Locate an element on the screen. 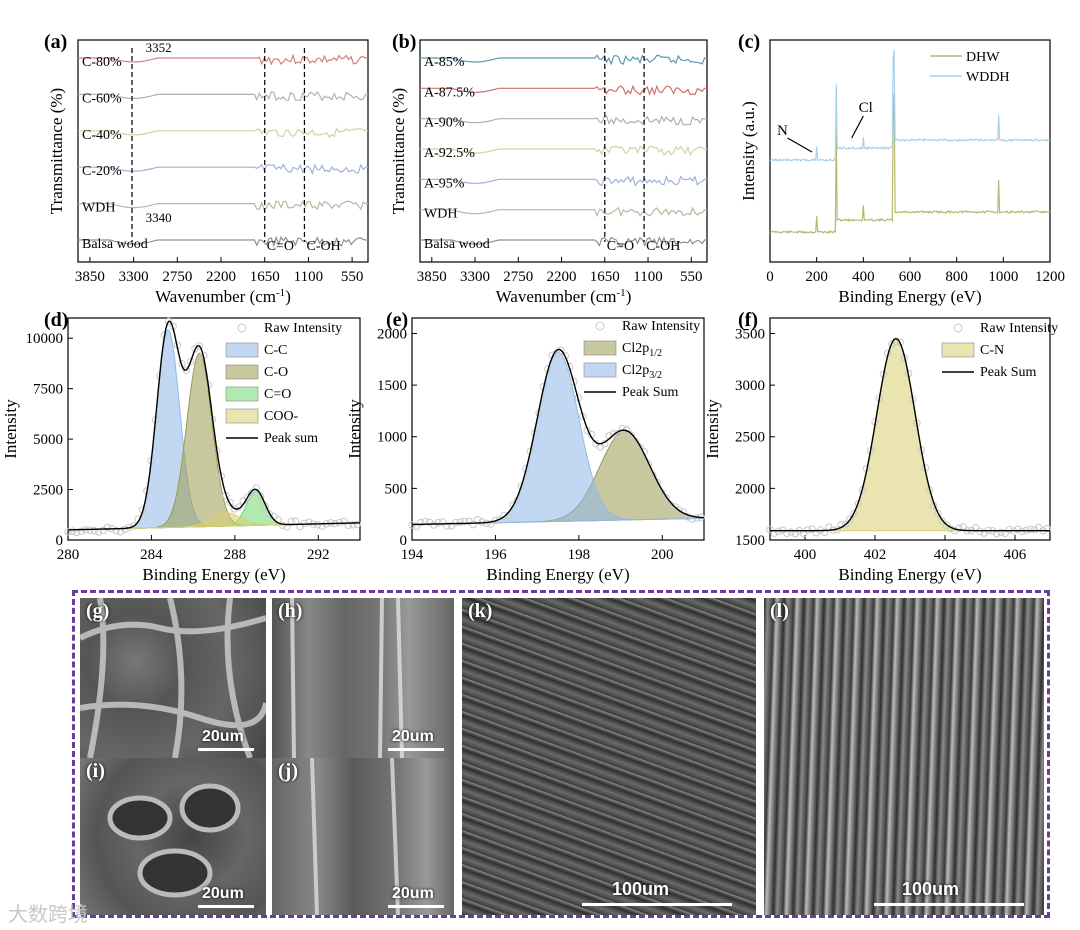 The image size is (1080, 930). x-tick-label-a: 2200 is located at coordinates (221, 277).